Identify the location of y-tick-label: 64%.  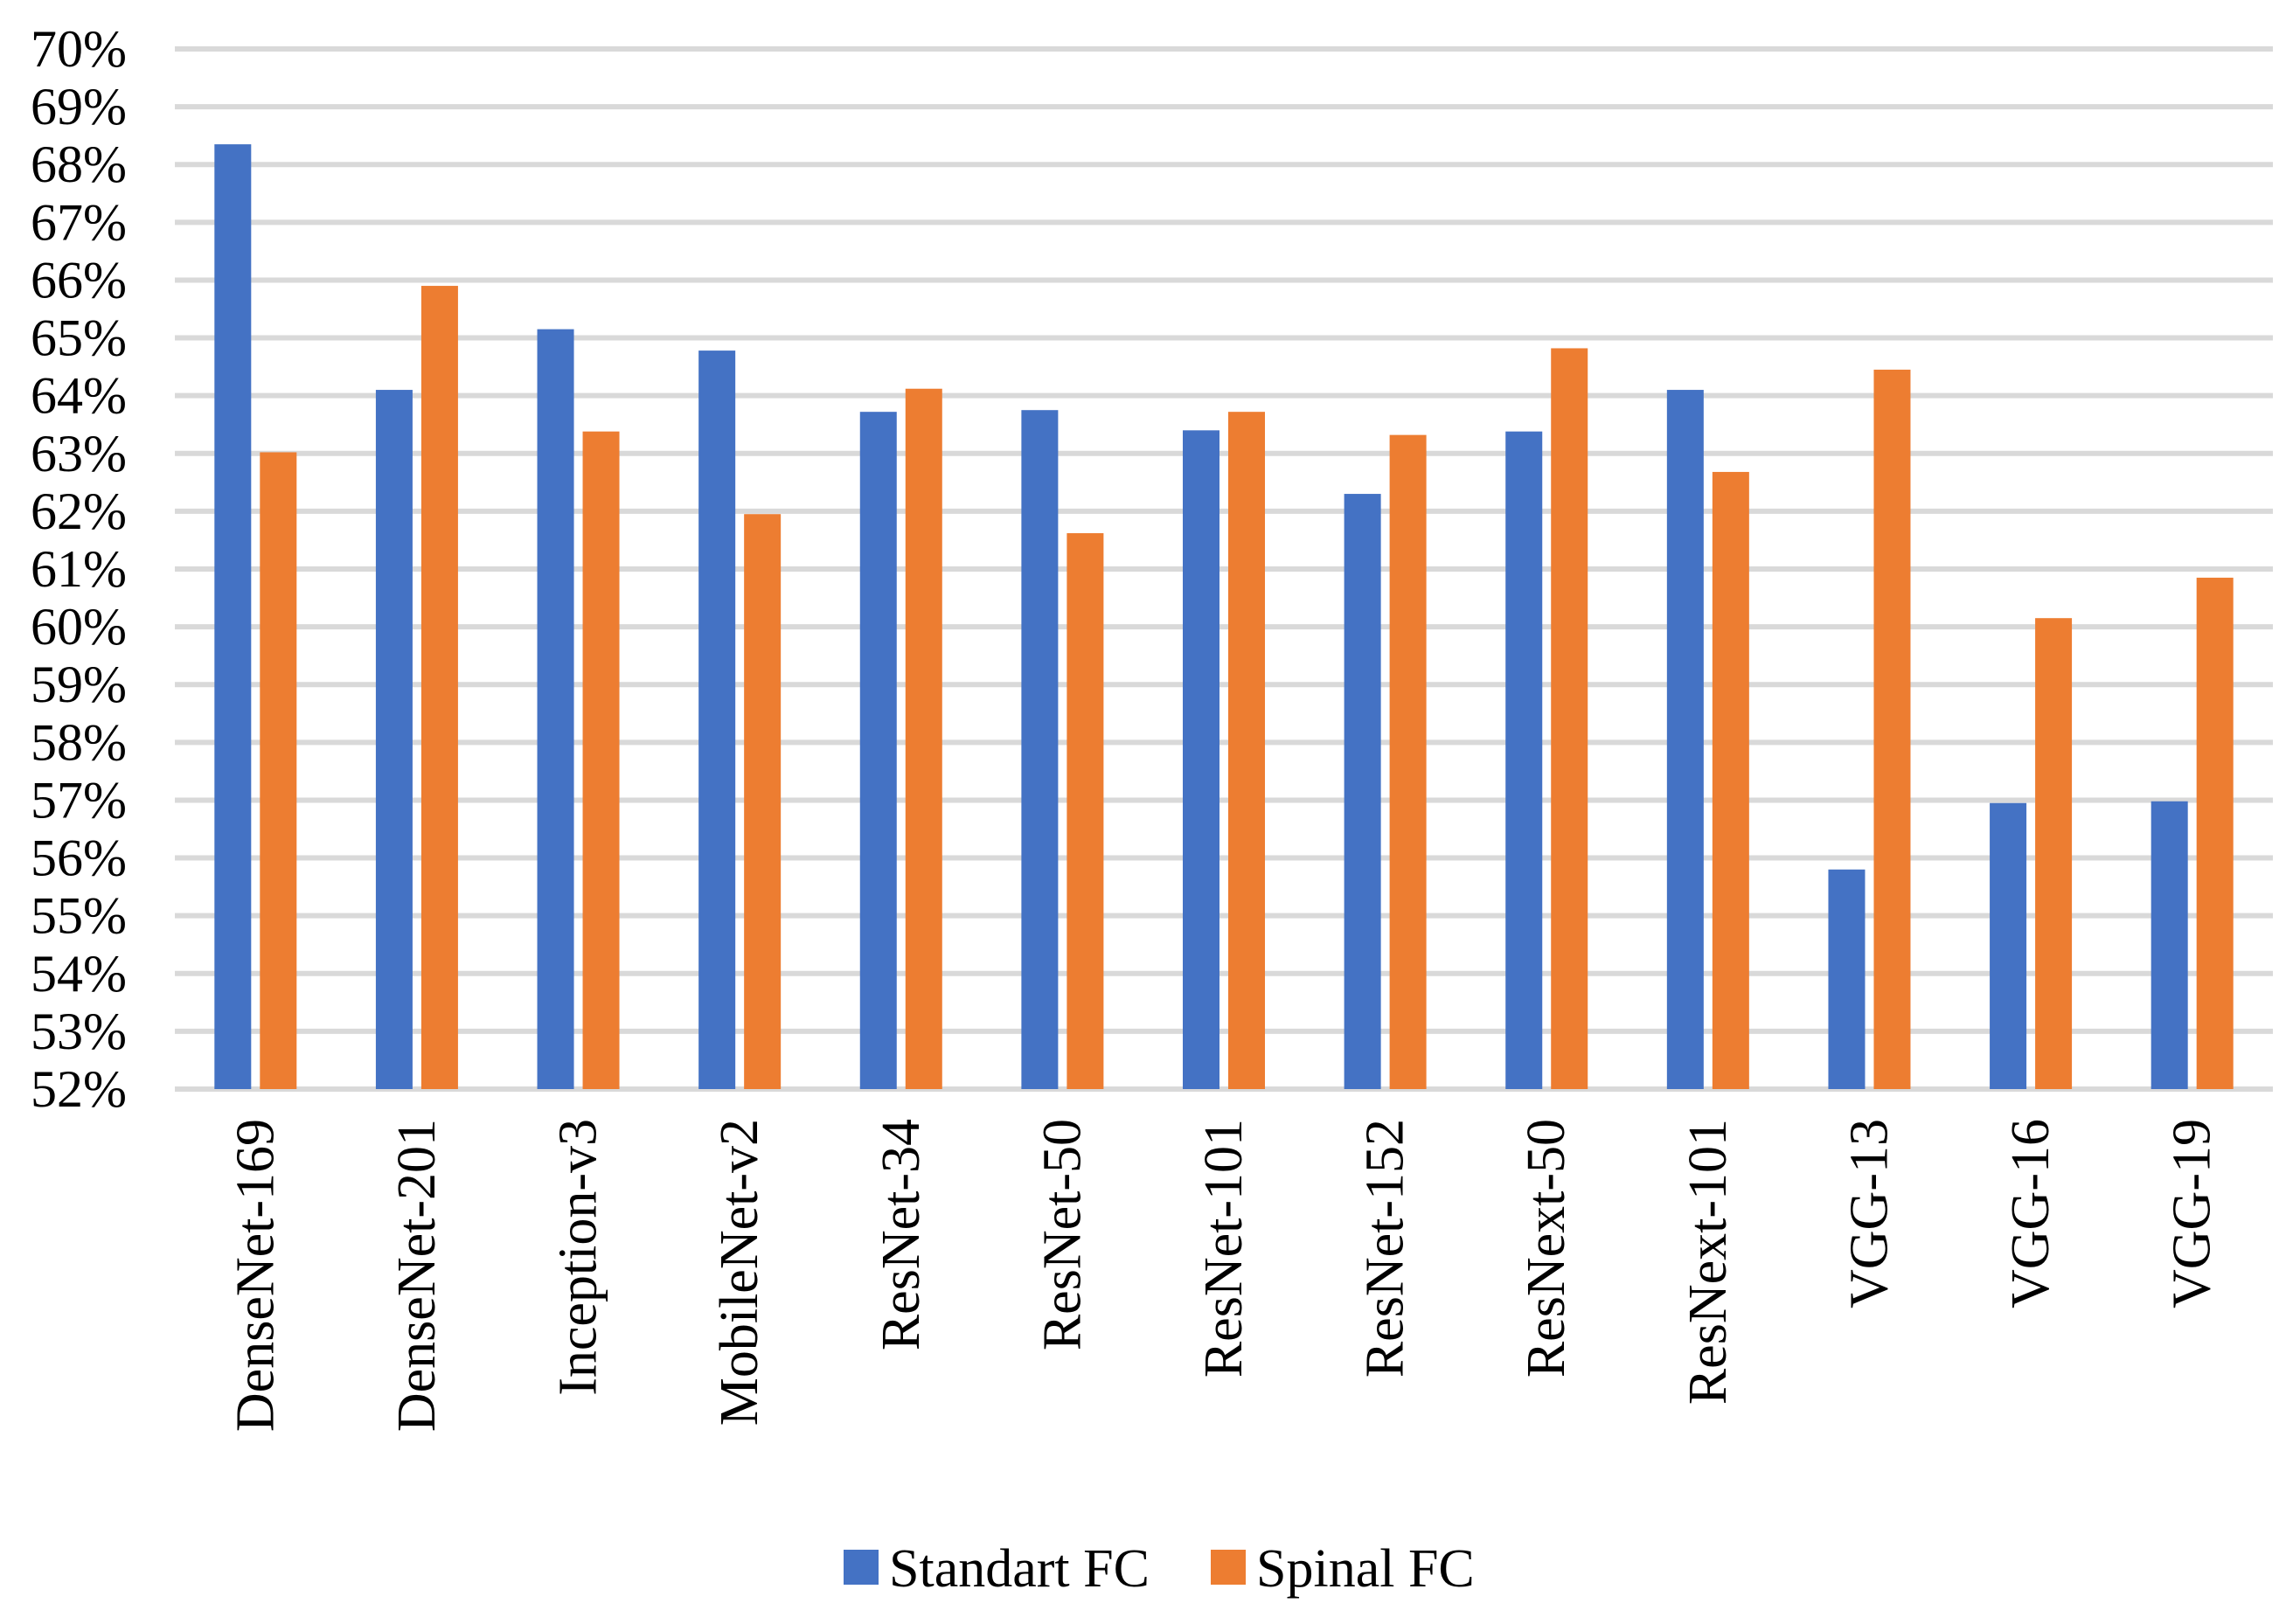
(79, 396).